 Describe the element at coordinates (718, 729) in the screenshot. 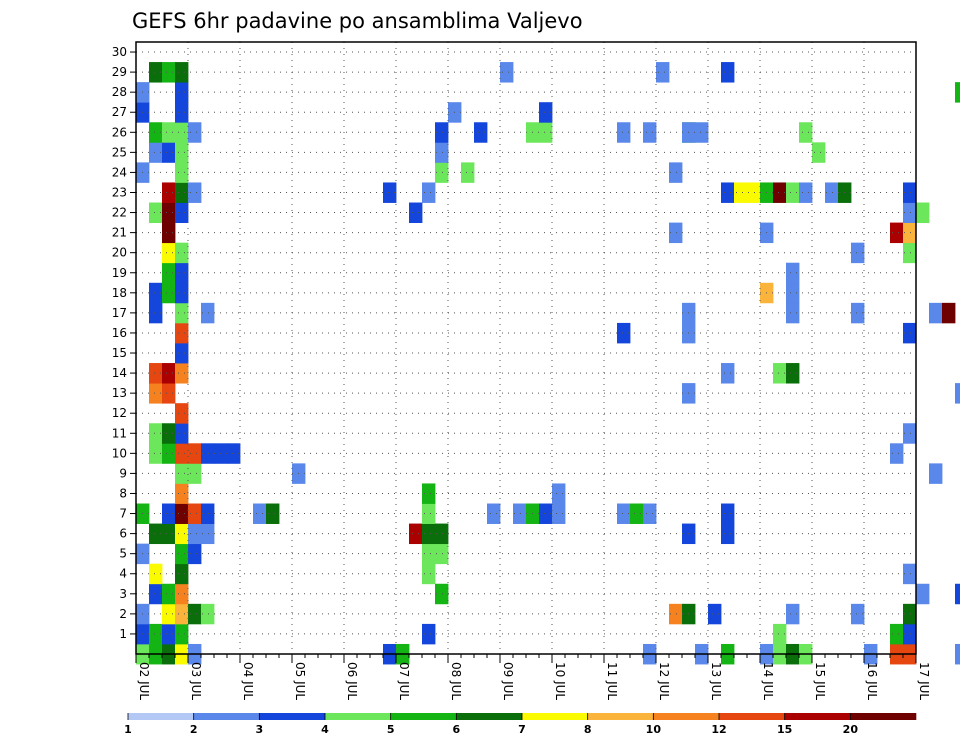

I see `colorbar-label: 12` at that location.